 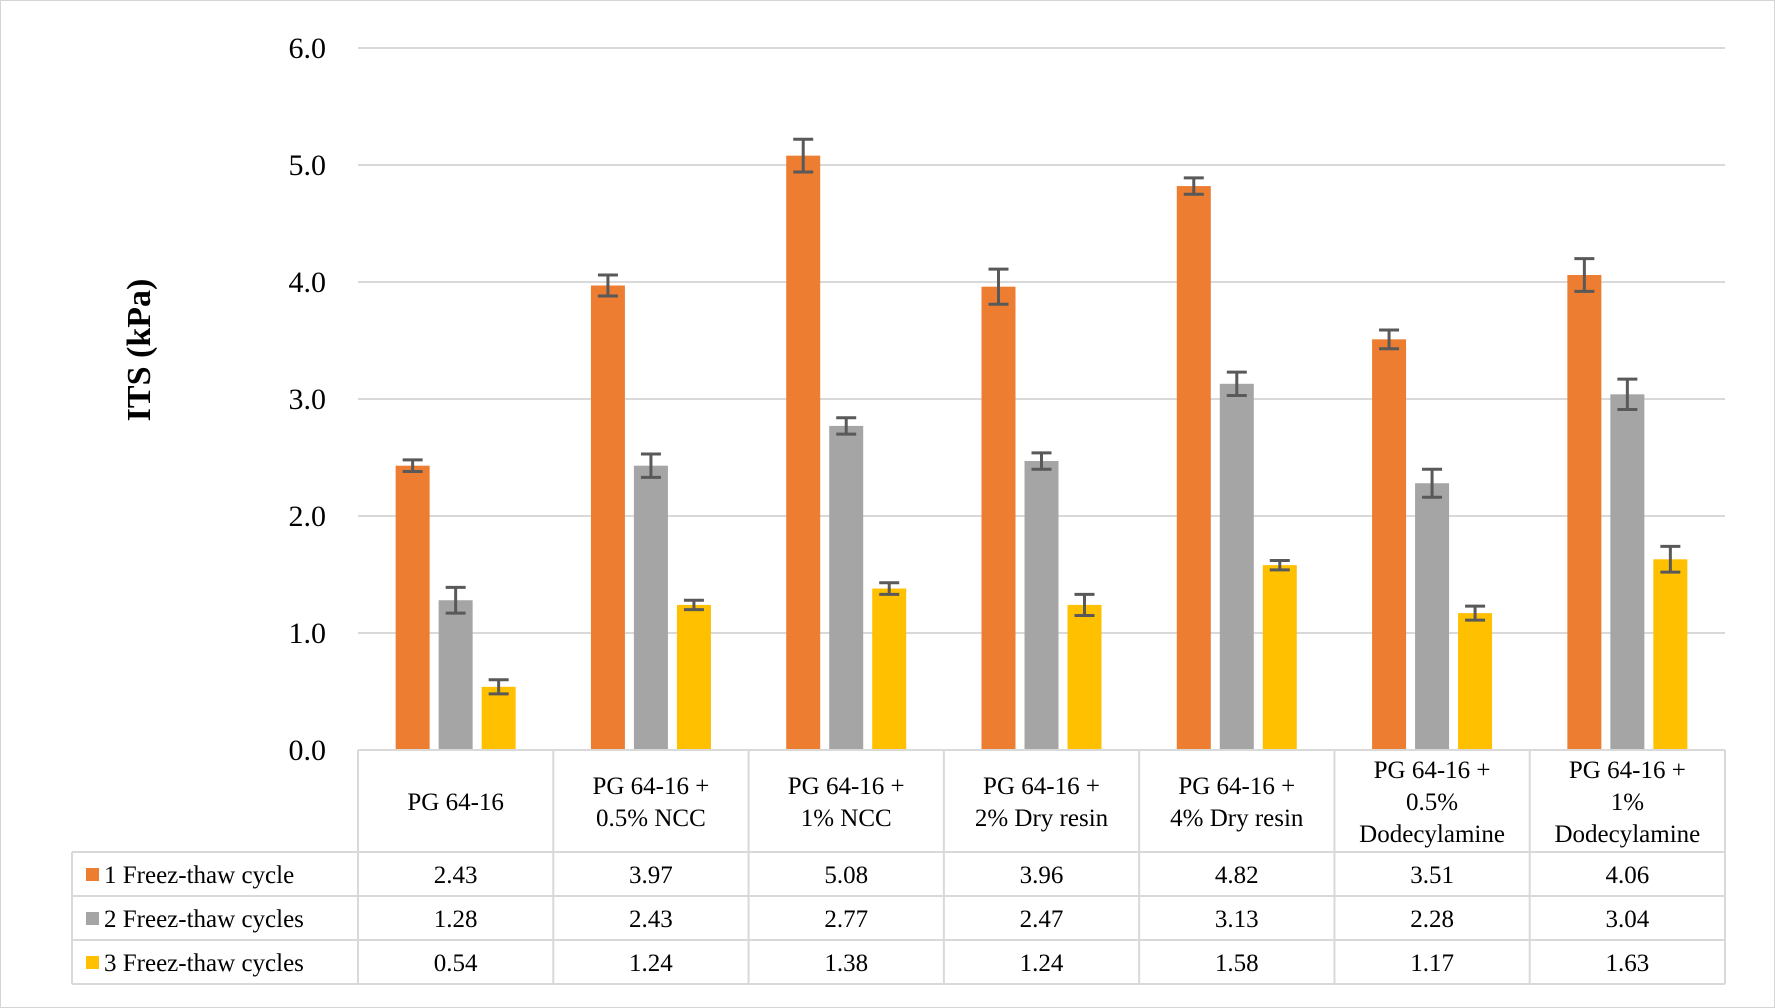 I want to click on data-table-cell: 2.47, so click(x=1042, y=919).